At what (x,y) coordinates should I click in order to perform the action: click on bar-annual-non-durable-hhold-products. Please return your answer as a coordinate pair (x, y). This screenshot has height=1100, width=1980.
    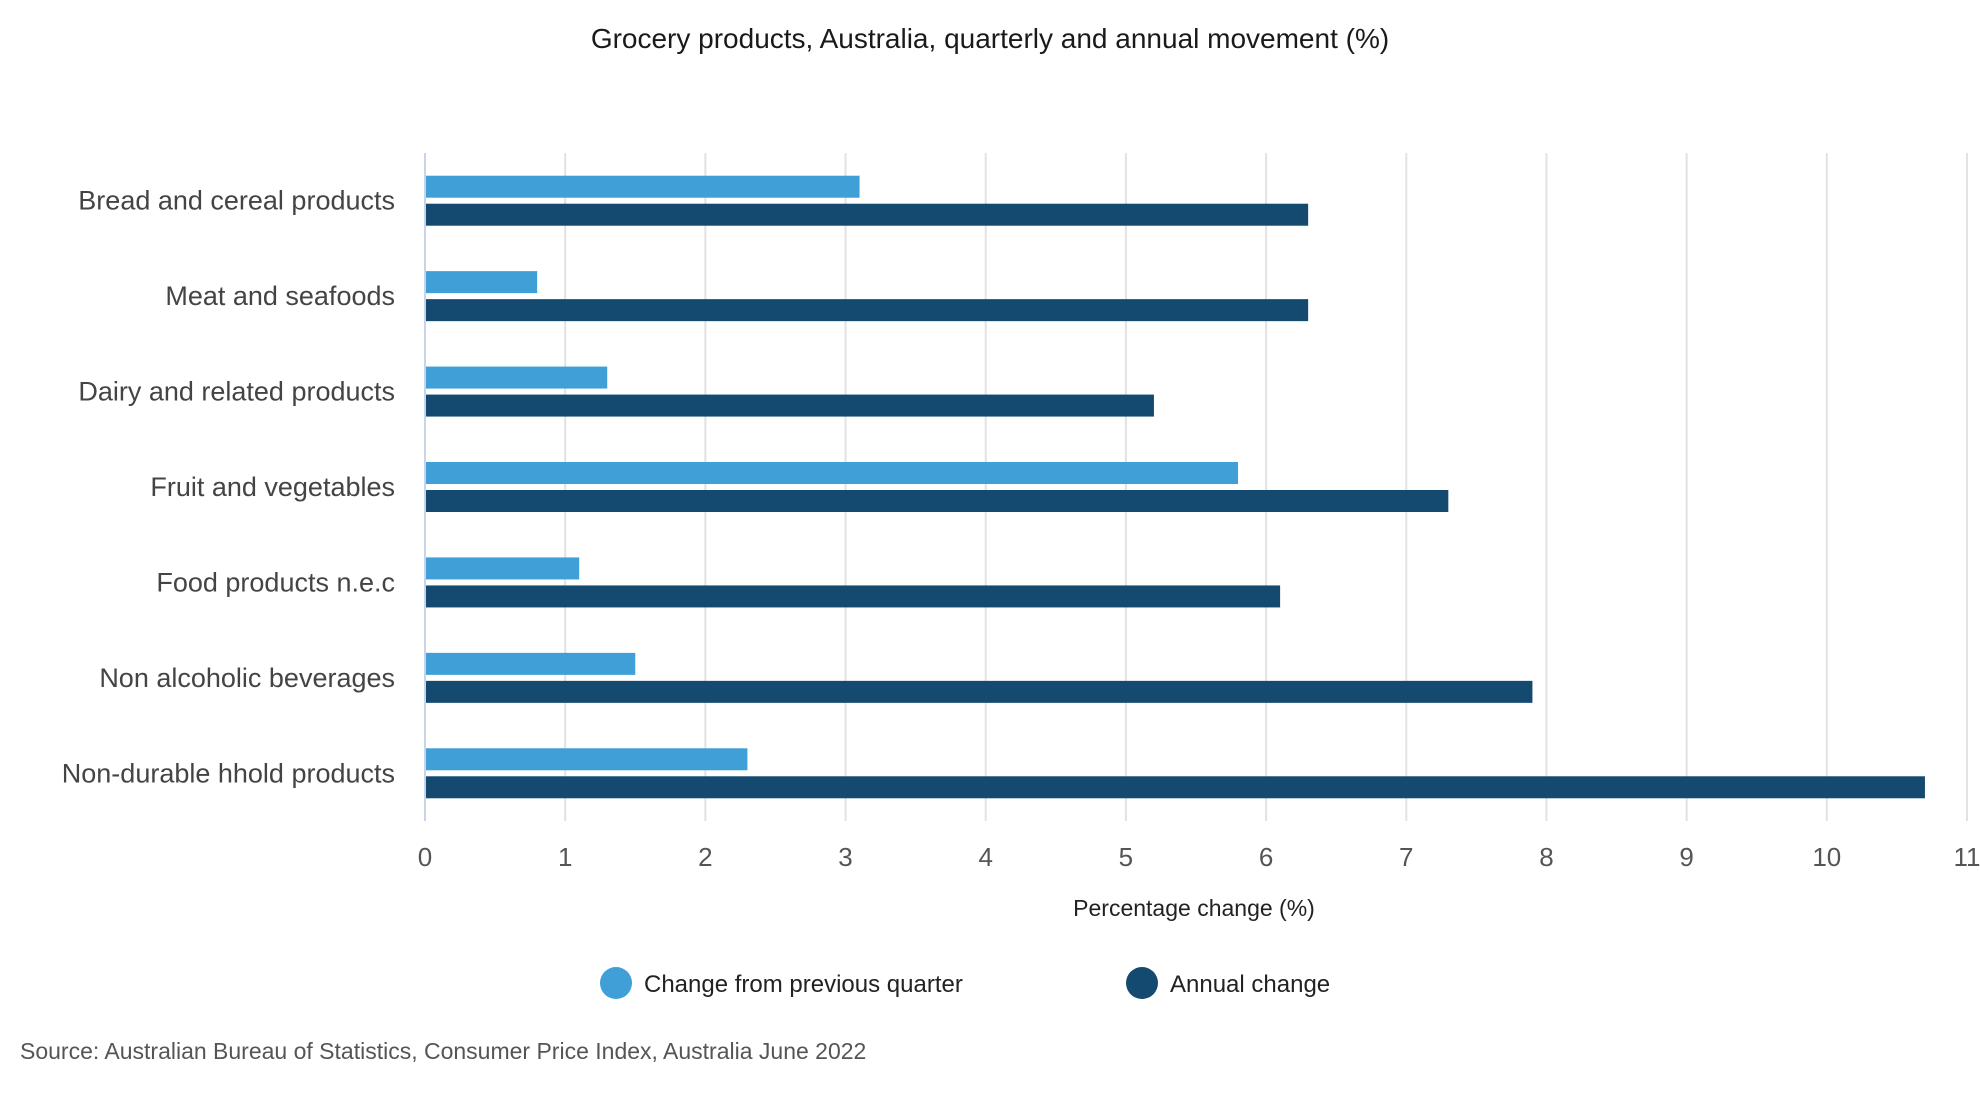
    Looking at the image, I should click on (1175, 787).